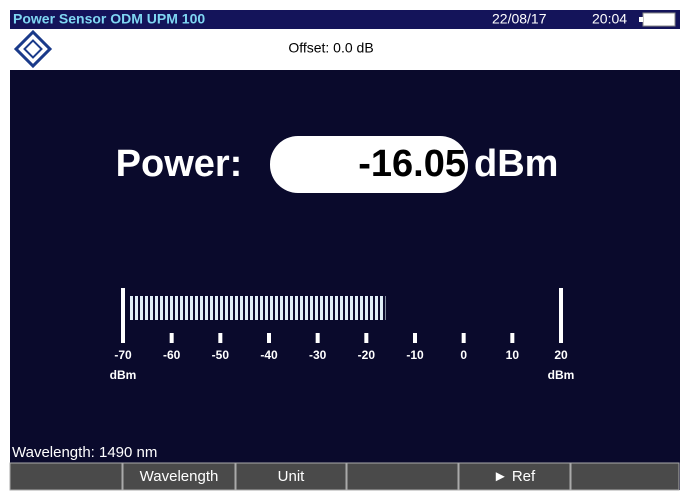 The width and height of the screenshot is (689, 496). Describe the element at coordinates (109, 19) in the screenshot. I see `device-title: Power Sensor ODM UPM 100` at that location.